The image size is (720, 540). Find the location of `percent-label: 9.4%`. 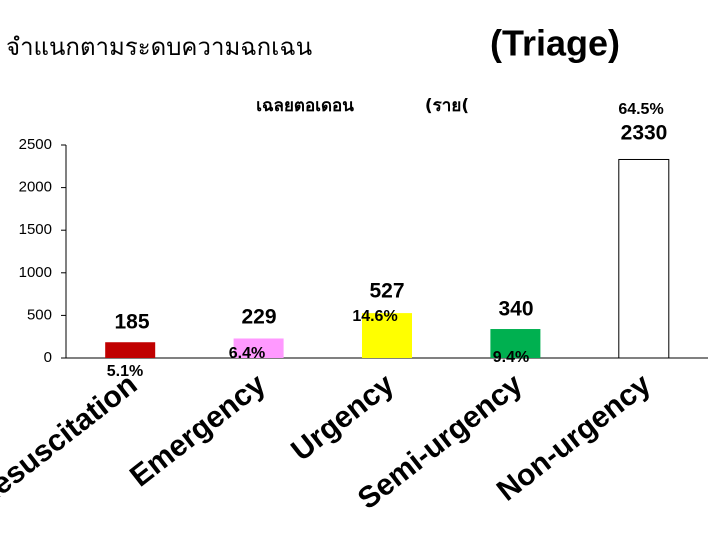

percent-label: 9.4% is located at coordinates (511, 357).